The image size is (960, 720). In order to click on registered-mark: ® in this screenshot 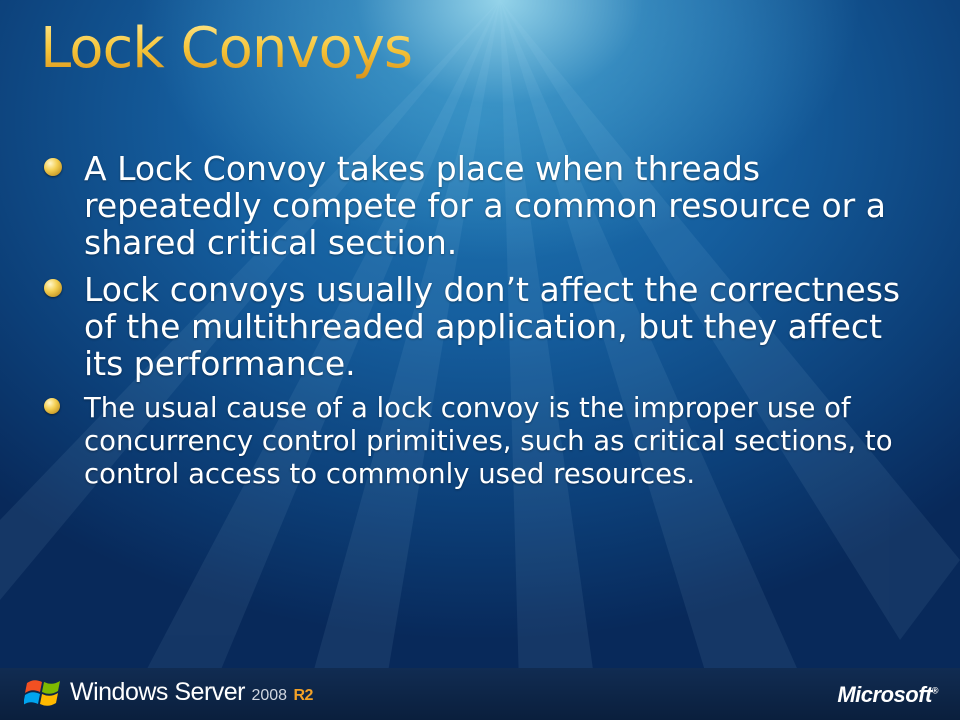, I will do `click(935, 690)`.